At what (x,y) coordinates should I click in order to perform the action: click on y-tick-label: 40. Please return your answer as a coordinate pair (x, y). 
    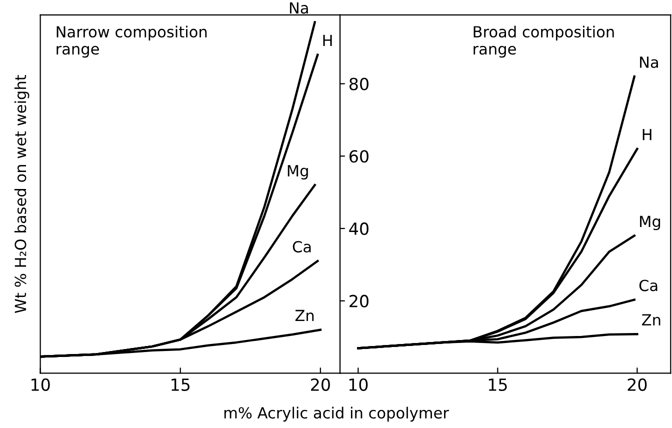
    Looking at the image, I should click on (358, 229).